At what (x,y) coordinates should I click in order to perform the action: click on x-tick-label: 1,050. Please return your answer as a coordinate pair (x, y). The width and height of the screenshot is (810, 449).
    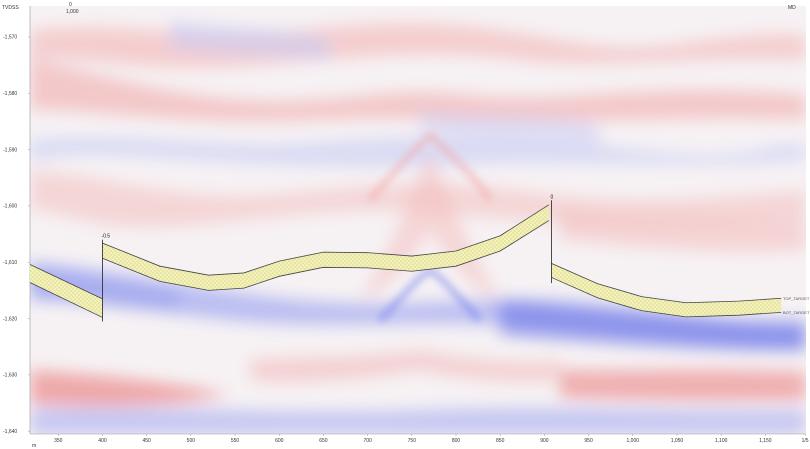
    Looking at the image, I should click on (677, 441).